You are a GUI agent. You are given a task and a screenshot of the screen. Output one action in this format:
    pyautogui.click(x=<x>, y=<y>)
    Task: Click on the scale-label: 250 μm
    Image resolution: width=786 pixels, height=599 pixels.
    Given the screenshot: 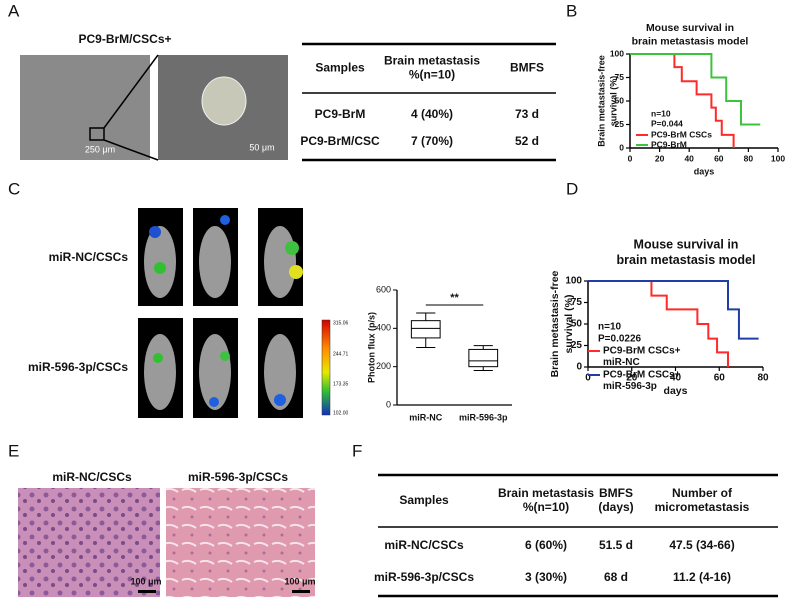 What is the action you would take?
    pyautogui.click(x=100, y=149)
    